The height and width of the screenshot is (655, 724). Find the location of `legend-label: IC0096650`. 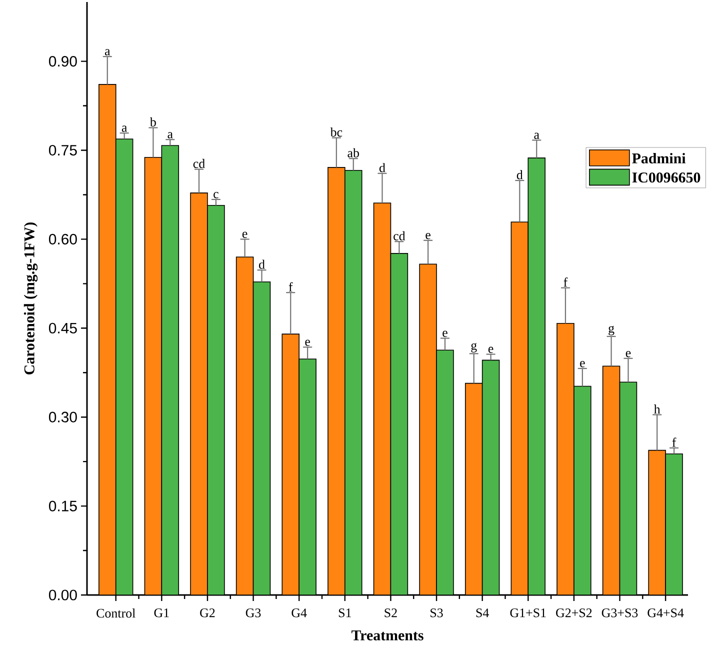

legend-label: IC0096650 is located at coordinates (666, 177).